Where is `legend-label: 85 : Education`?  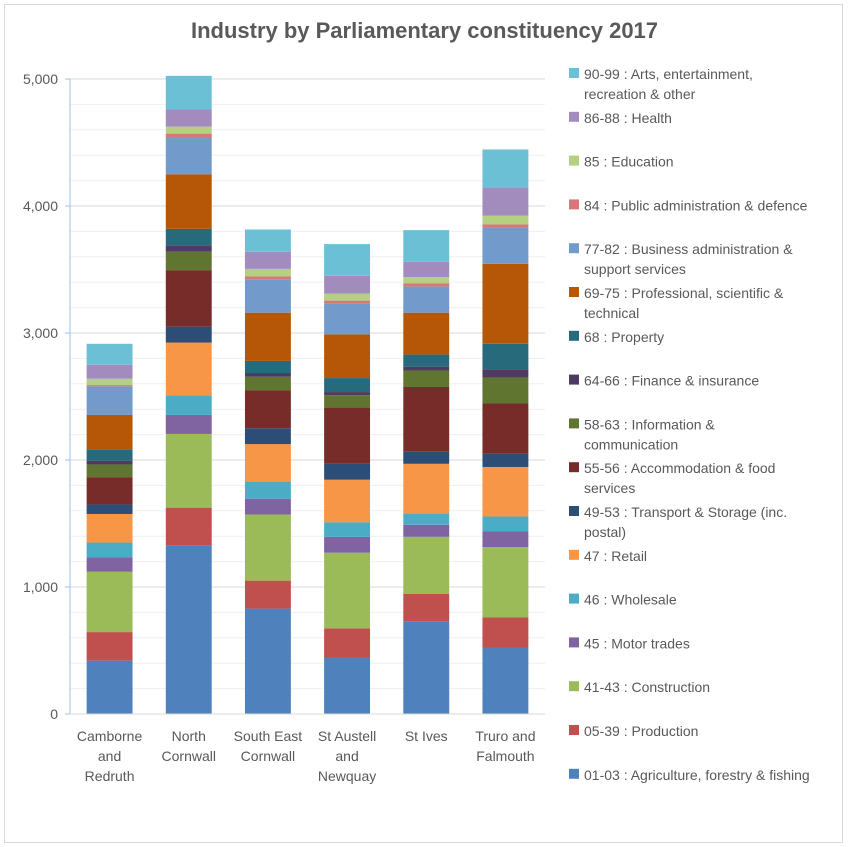
legend-label: 85 : Education is located at coordinates (629, 162).